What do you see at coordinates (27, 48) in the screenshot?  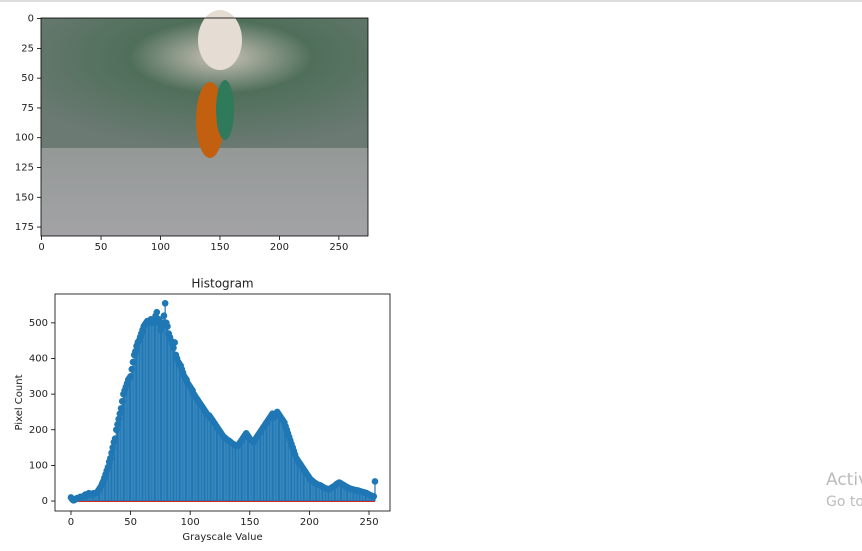 I see `y-tick-label: 25` at bounding box center [27, 48].